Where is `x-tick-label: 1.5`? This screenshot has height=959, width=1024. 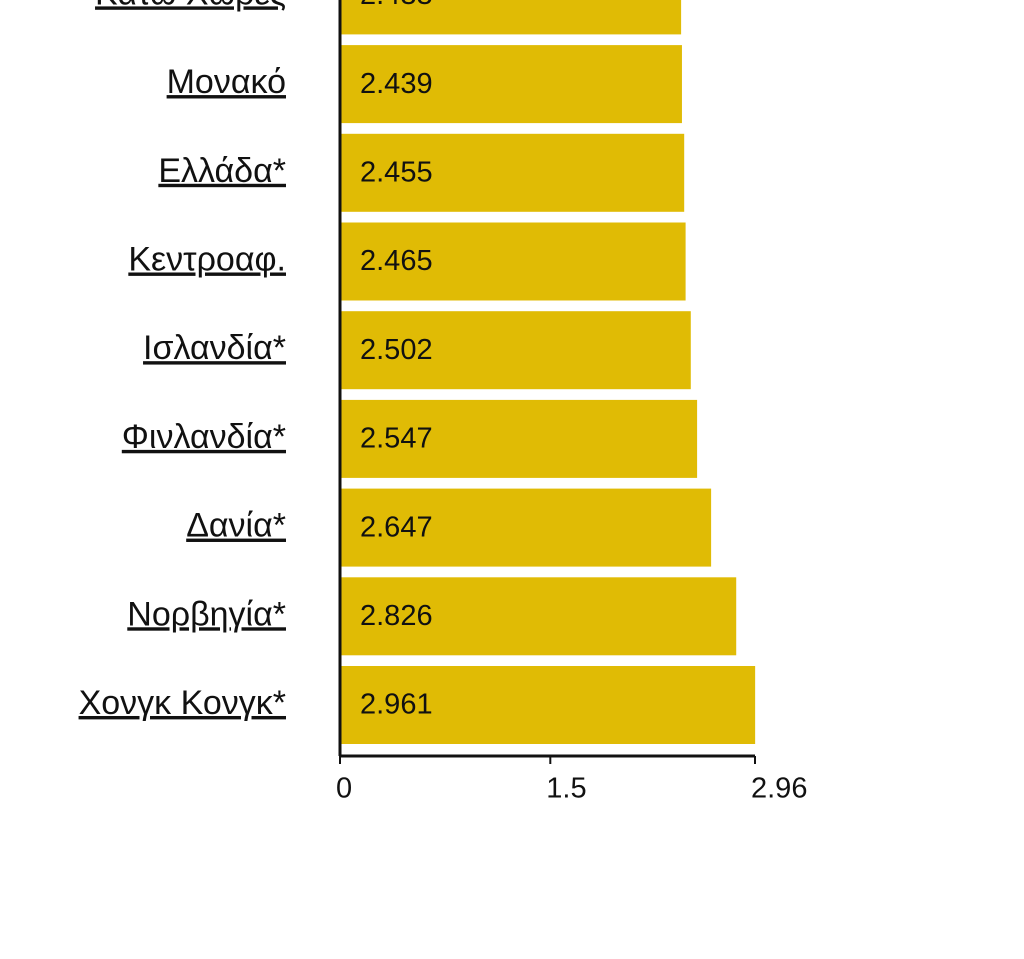
x-tick-label: 1.5 is located at coordinates (566, 789).